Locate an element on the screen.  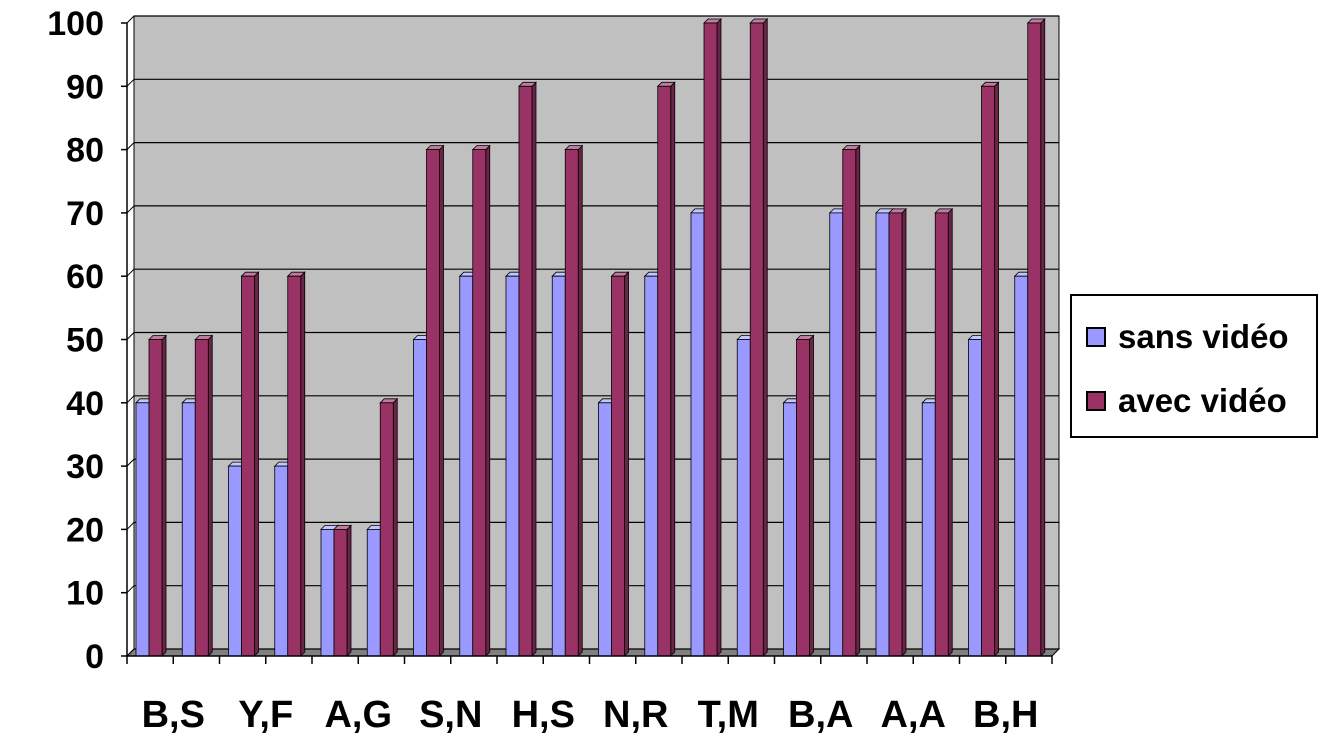
y-tick-label-80: 80 is located at coordinates (85, 151).